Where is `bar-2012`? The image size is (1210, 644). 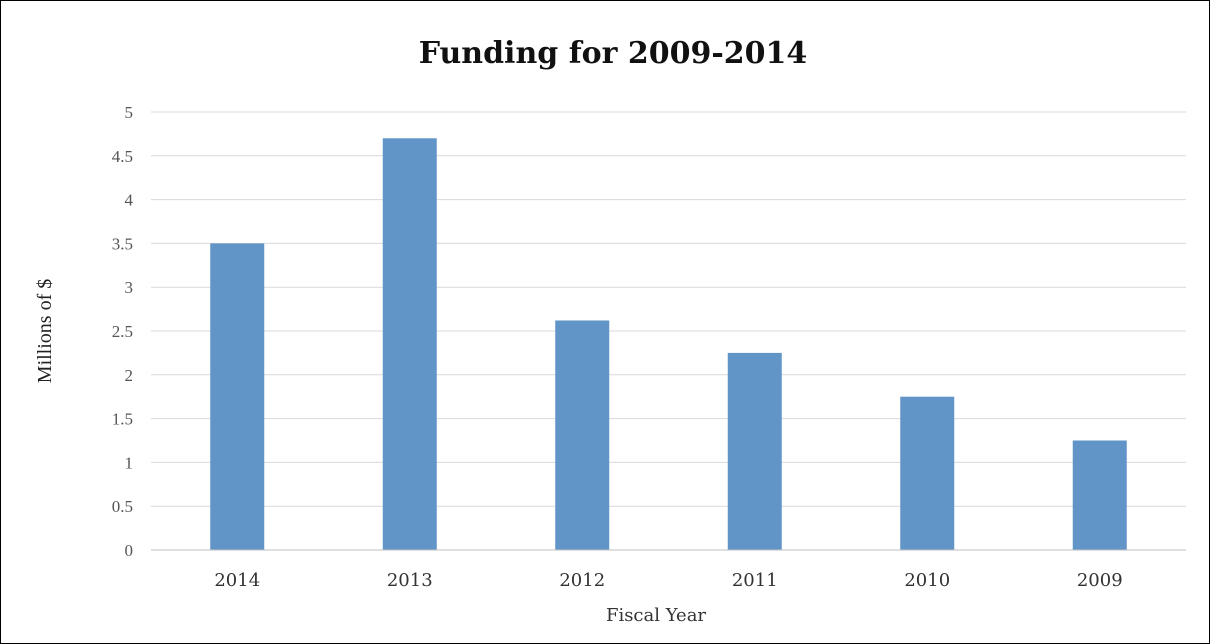 bar-2012 is located at coordinates (582, 435).